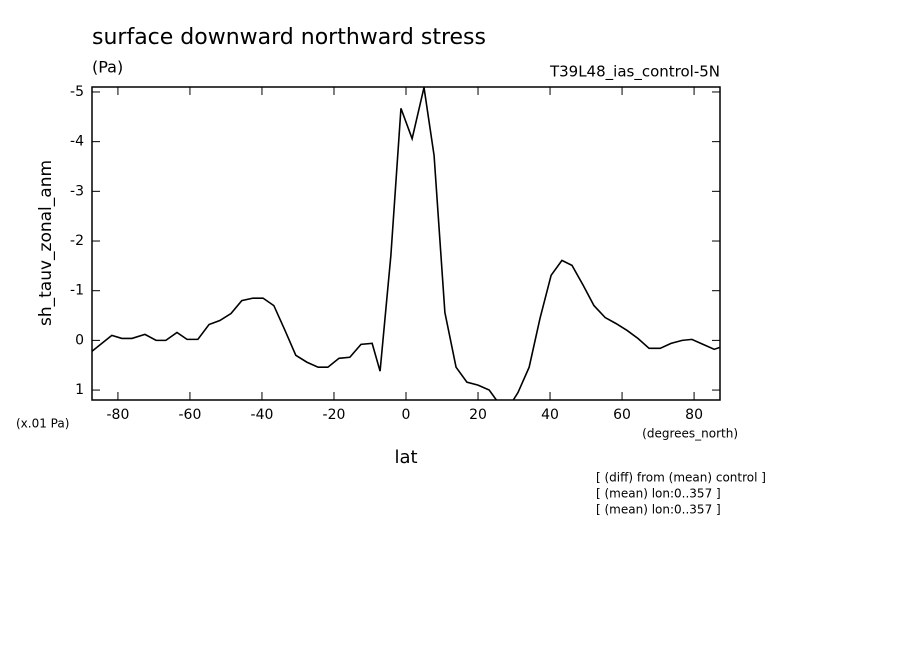 The height and width of the screenshot is (654, 904). Describe the element at coordinates (107, 67) in the screenshot. I see `units: (Pa)` at that location.